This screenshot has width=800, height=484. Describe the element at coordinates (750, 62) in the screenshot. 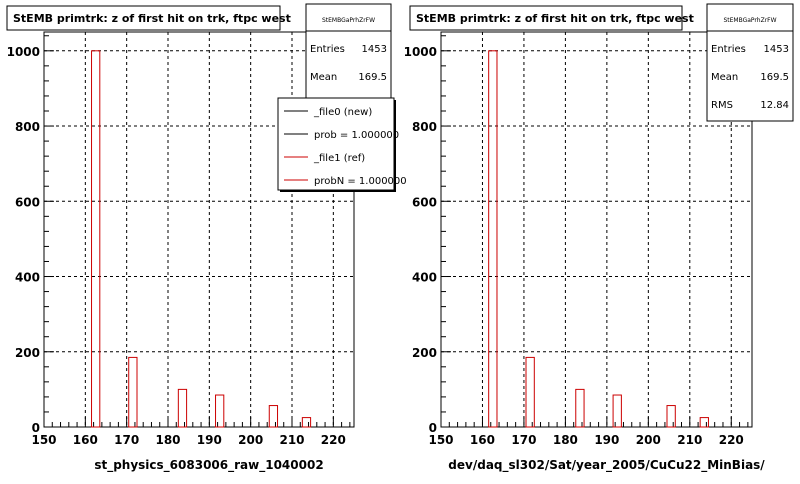

I see `stats-box` at that location.